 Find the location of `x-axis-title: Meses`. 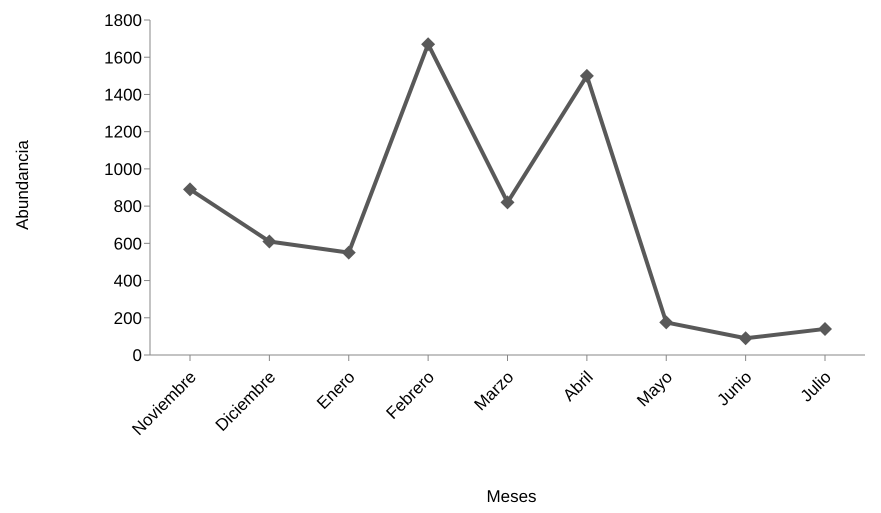

x-axis-title: Meses is located at coordinates (511, 496).